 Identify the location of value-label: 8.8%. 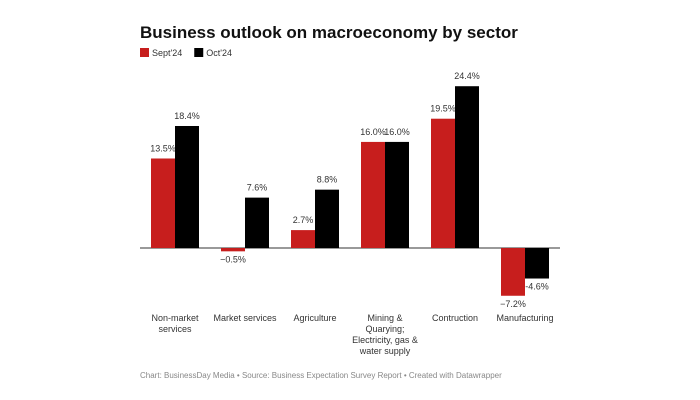
(327, 180).